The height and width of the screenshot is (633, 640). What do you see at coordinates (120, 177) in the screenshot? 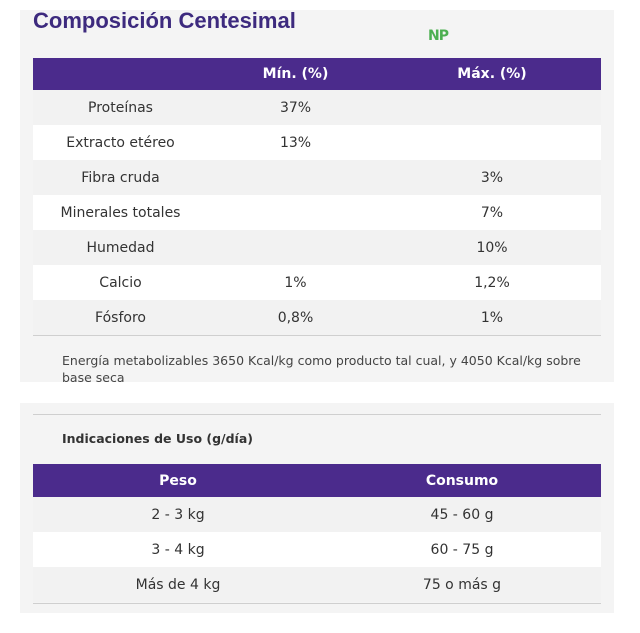
I see `table-cell: Fibra cruda` at bounding box center [120, 177].